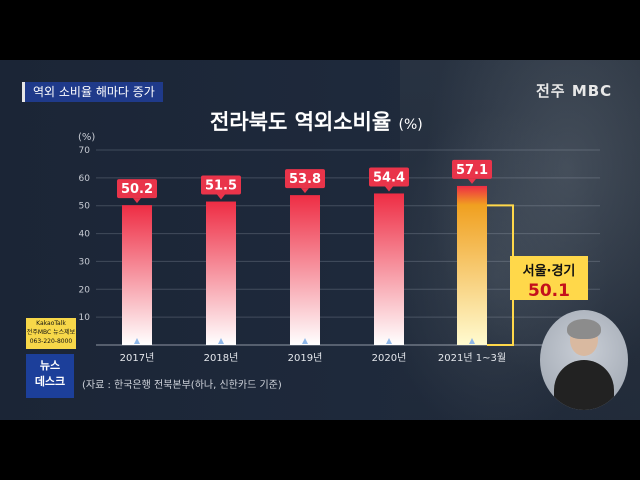  Describe the element at coordinates (472, 358) in the screenshot. I see `category-label: 2021년 1~3월` at that location.